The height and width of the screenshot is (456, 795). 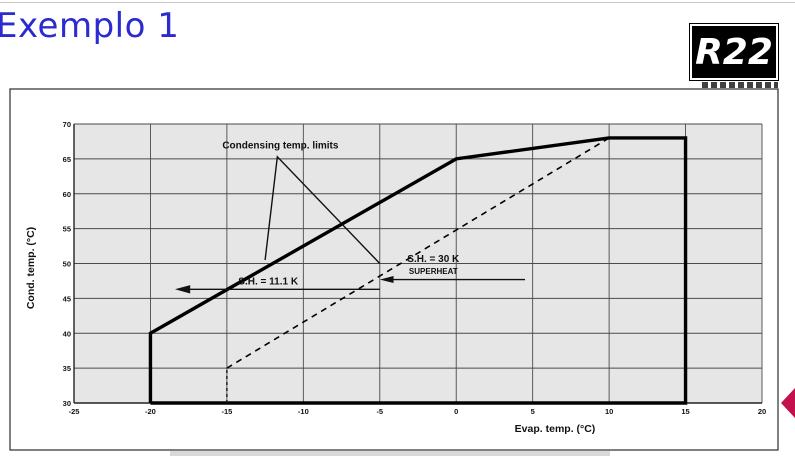 What do you see at coordinates (609, 411) in the screenshot?
I see `x-tick-label: 10` at bounding box center [609, 411].